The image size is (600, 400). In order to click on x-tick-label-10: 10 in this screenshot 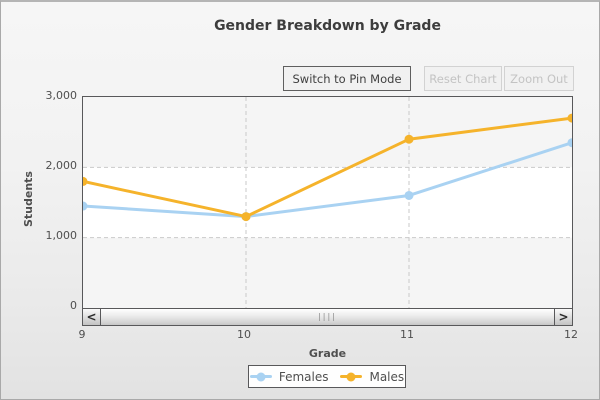, I will do `click(244, 334)`.